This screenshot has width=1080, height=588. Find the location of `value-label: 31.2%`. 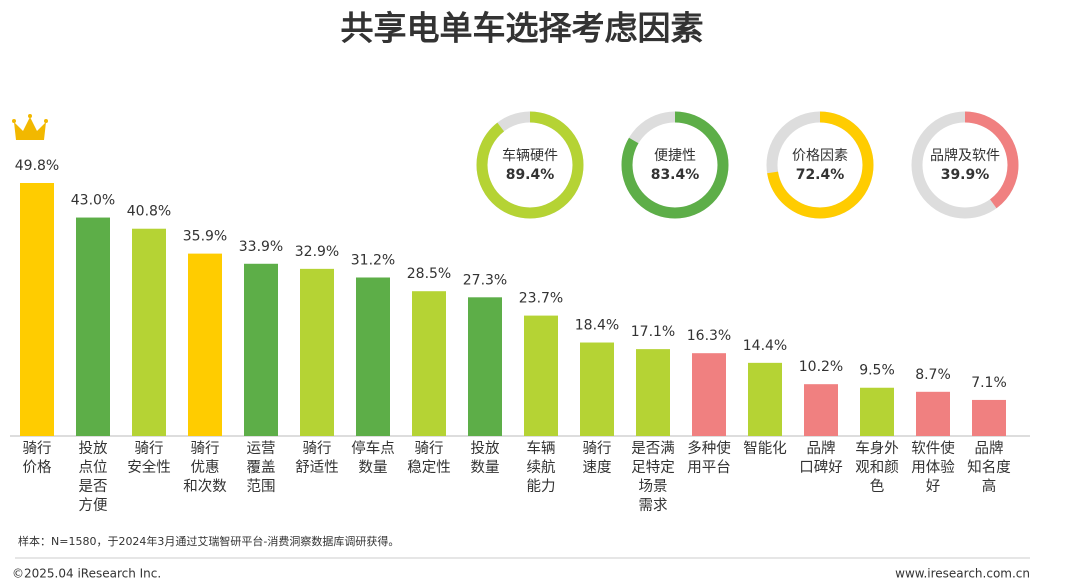

value-label: 31.2% is located at coordinates (373, 260).